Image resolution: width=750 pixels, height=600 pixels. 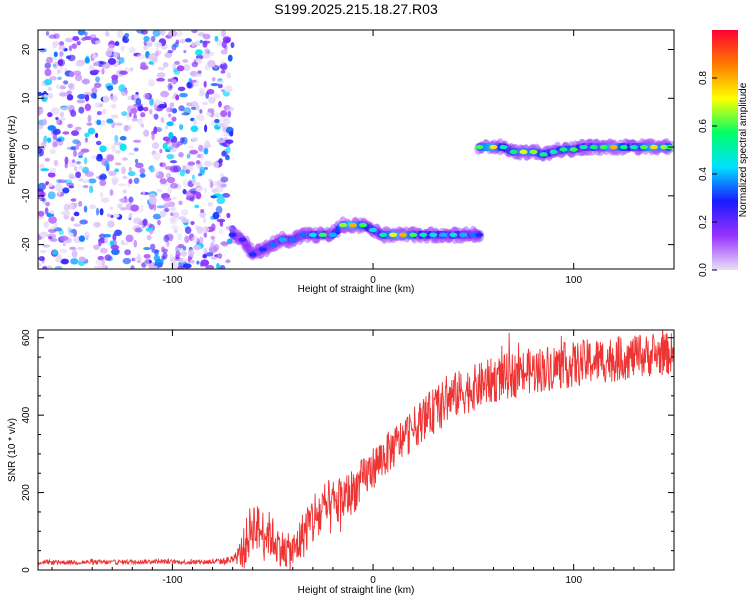 What do you see at coordinates (356, 590) in the screenshot?
I see `snr-x-label: Height of straight line (km)` at bounding box center [356, 590].